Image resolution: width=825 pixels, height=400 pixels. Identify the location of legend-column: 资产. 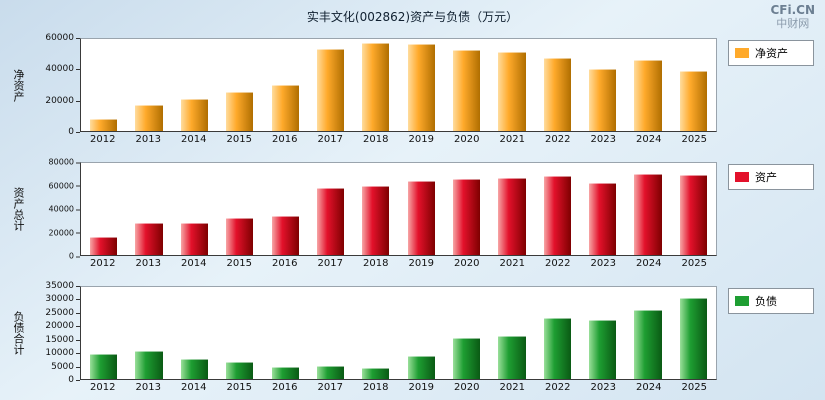
(771, 176).